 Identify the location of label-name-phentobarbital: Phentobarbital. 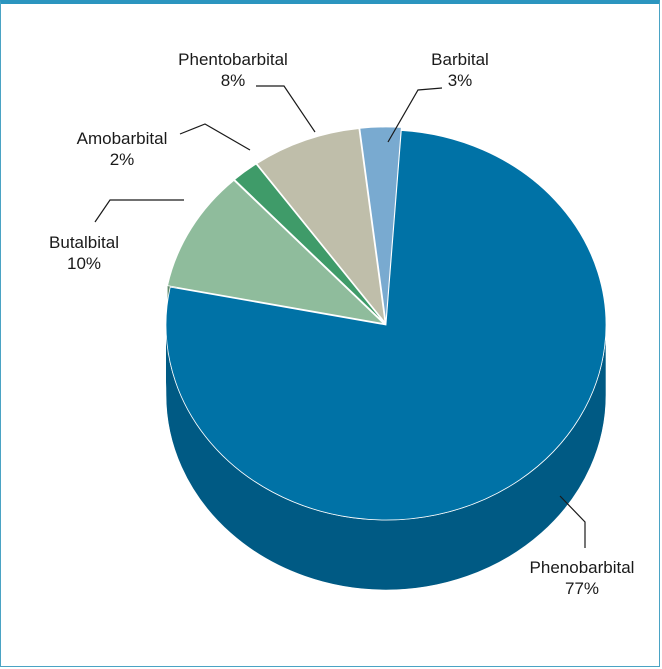
(233, 59).